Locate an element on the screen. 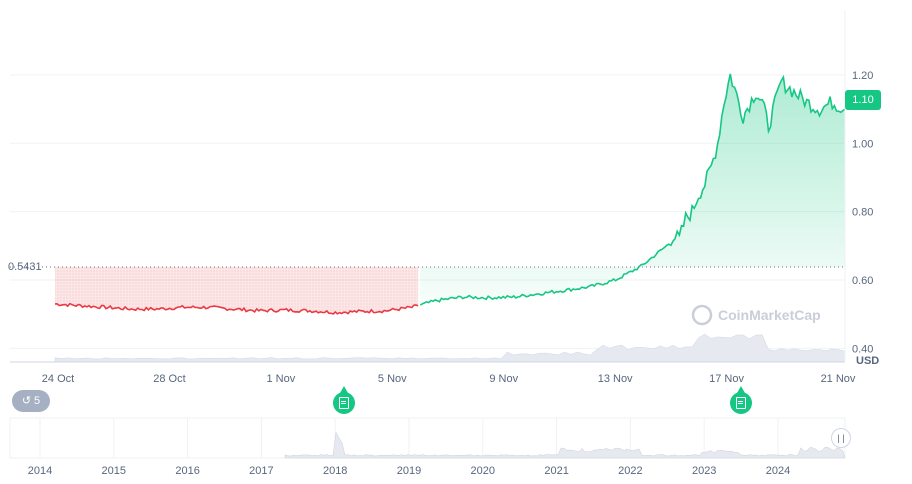 This screenshot has height=484, width=912. overview-year-label: 2016 is located at coordinates (187, 471).